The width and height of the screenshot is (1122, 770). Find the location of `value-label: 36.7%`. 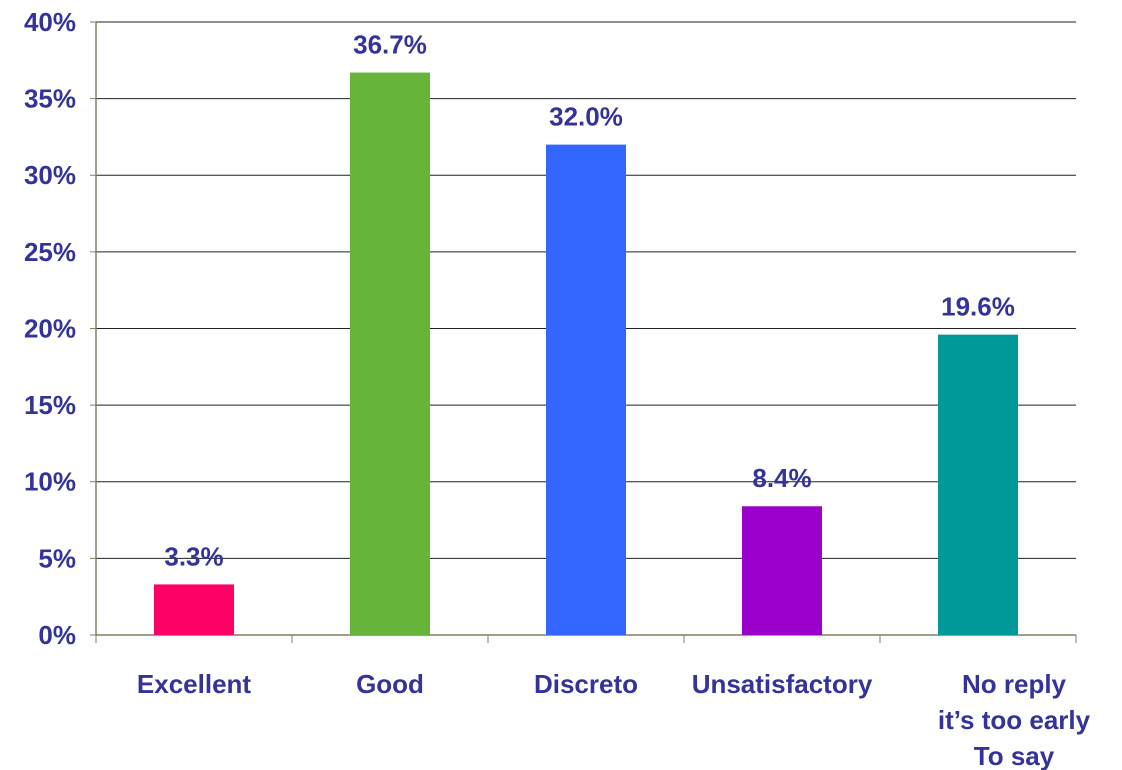

value-label: 36.7% is located at coordinates (390, 44).